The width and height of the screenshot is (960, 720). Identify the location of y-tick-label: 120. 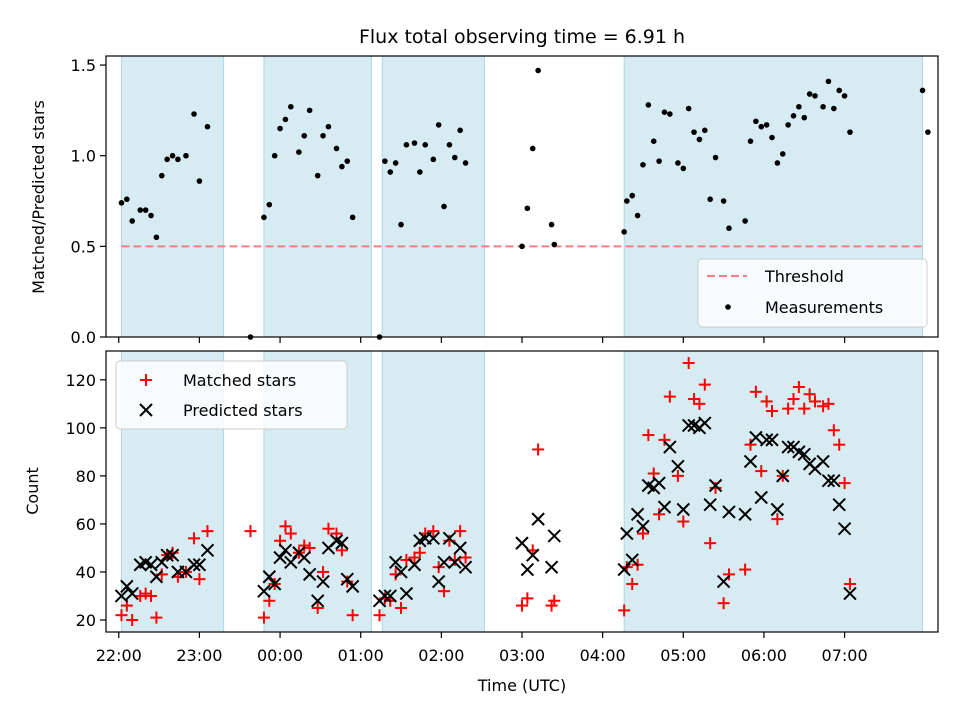
(80, 380).